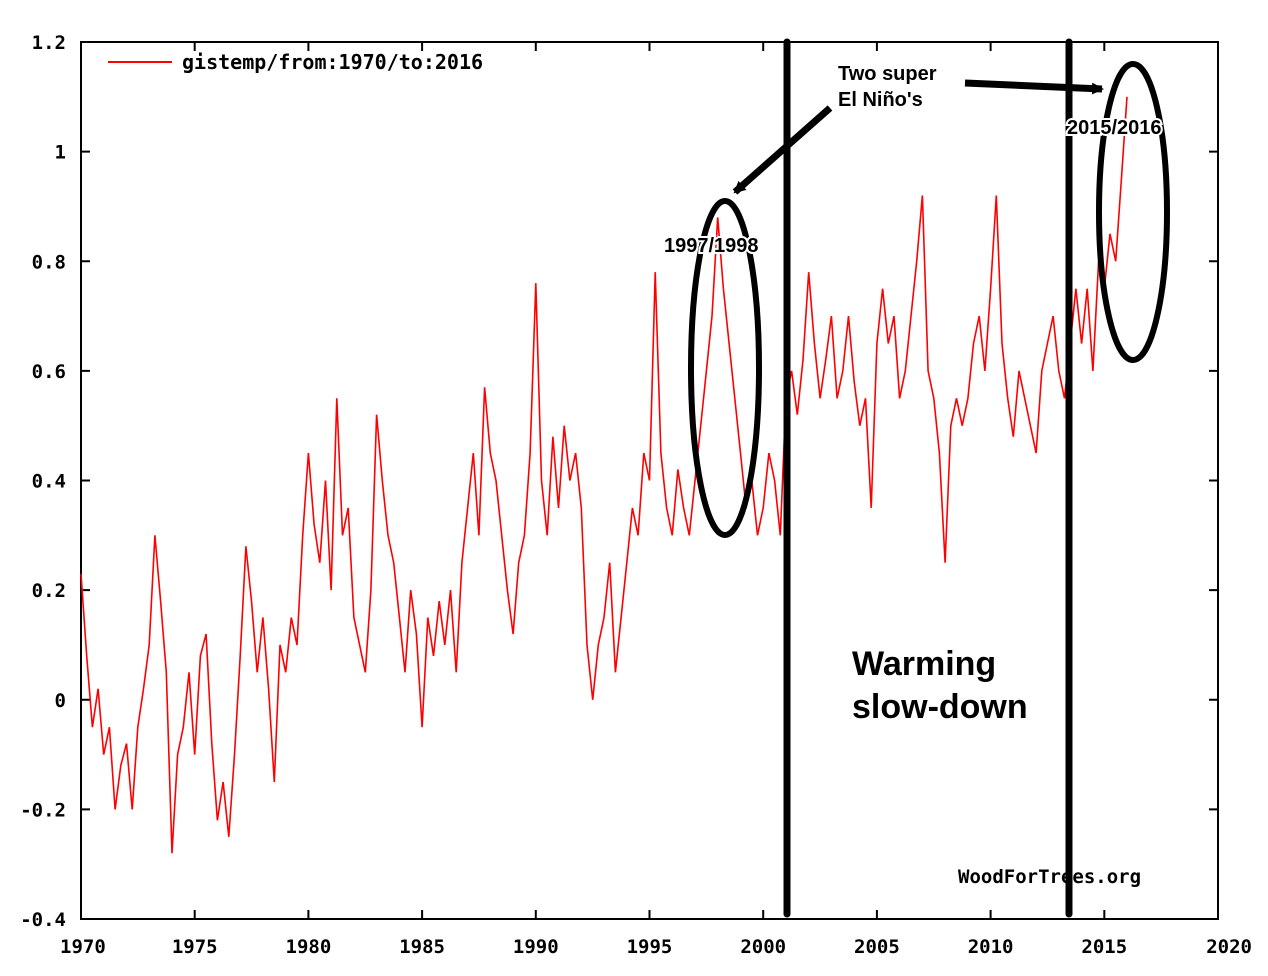  Describe the element at coordinates (1104, 947) in the screenshot. I see `x-tick-label: 2015` at that location.